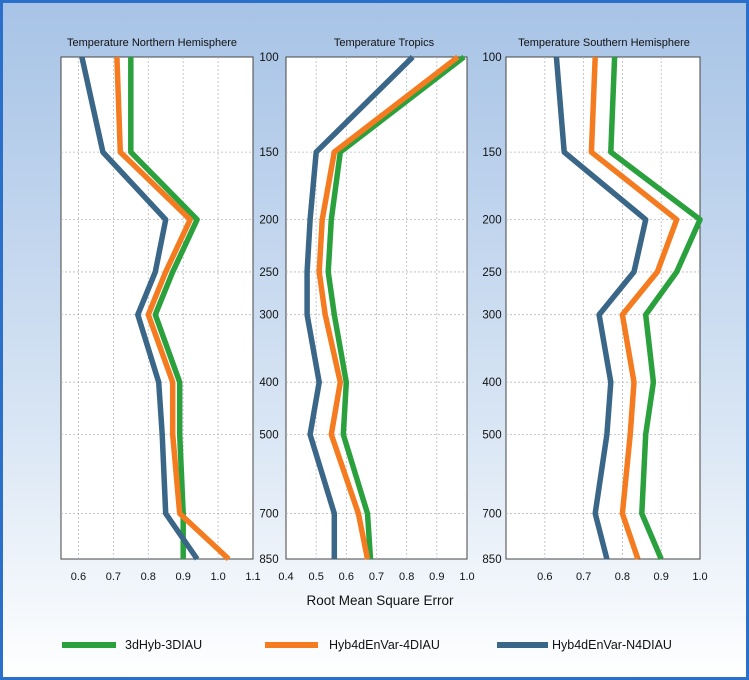 This screenshot has height=680, width=749. Describe the element at coordinates (380, 600) in the screenshot. I see `x-axis-title: Root Mean Square Error` at that location.